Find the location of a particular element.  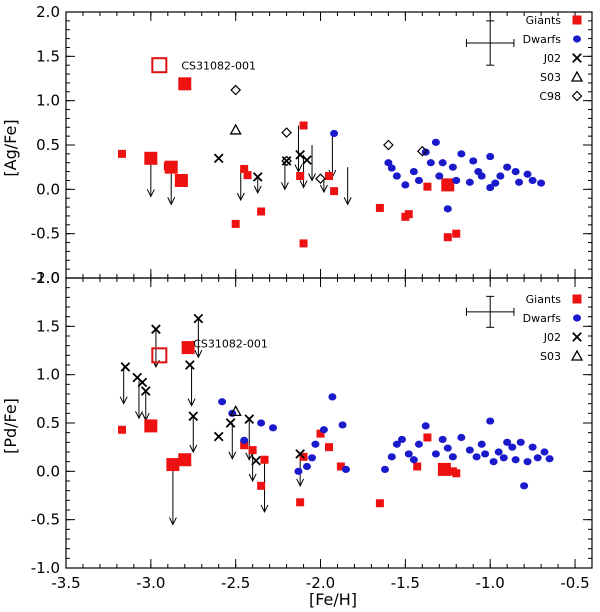

ag-ytick-label: 0.5 is located at coordinates (48, 145).